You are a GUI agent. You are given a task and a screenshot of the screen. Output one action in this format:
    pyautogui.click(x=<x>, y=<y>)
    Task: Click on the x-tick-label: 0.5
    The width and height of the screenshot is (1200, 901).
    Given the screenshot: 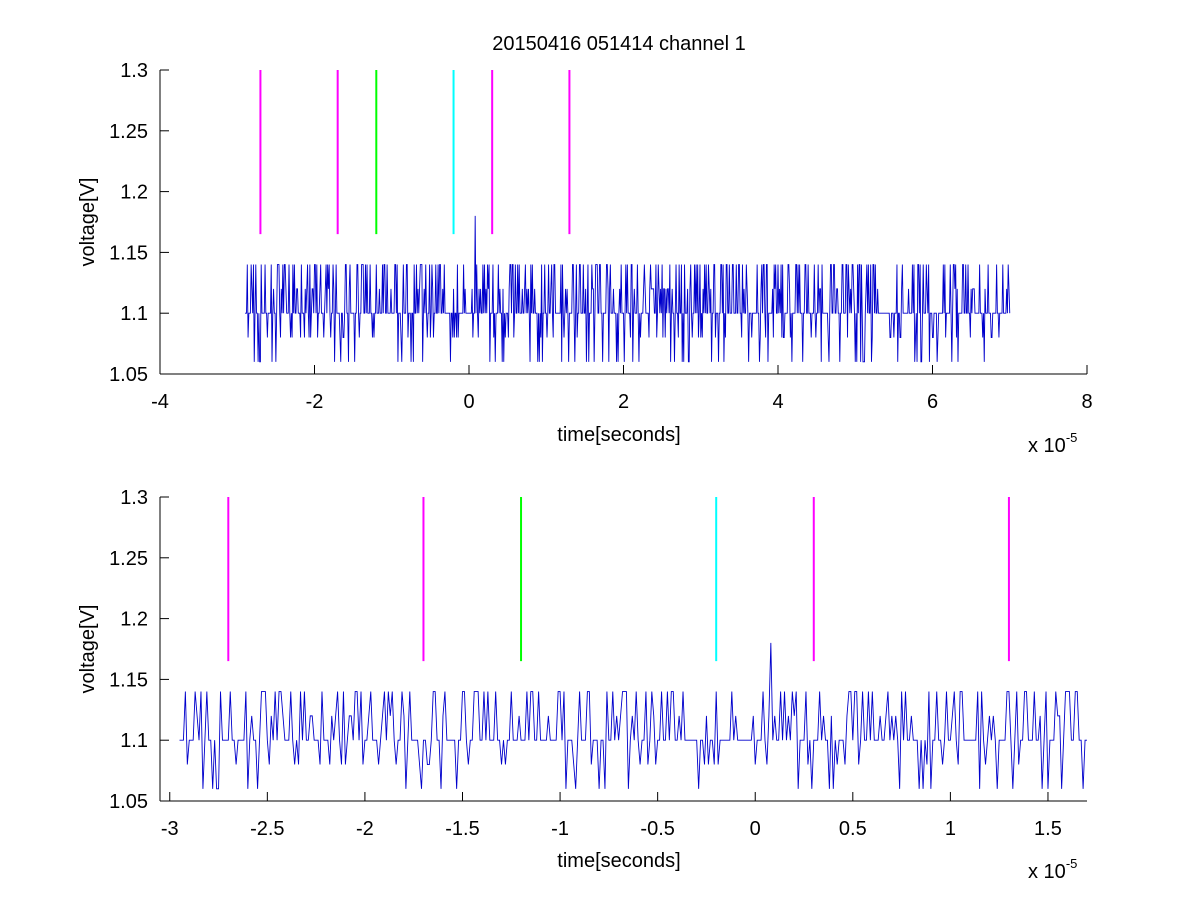 What is the action you would take?
    pyautogui.click(x=853, y=829)
    